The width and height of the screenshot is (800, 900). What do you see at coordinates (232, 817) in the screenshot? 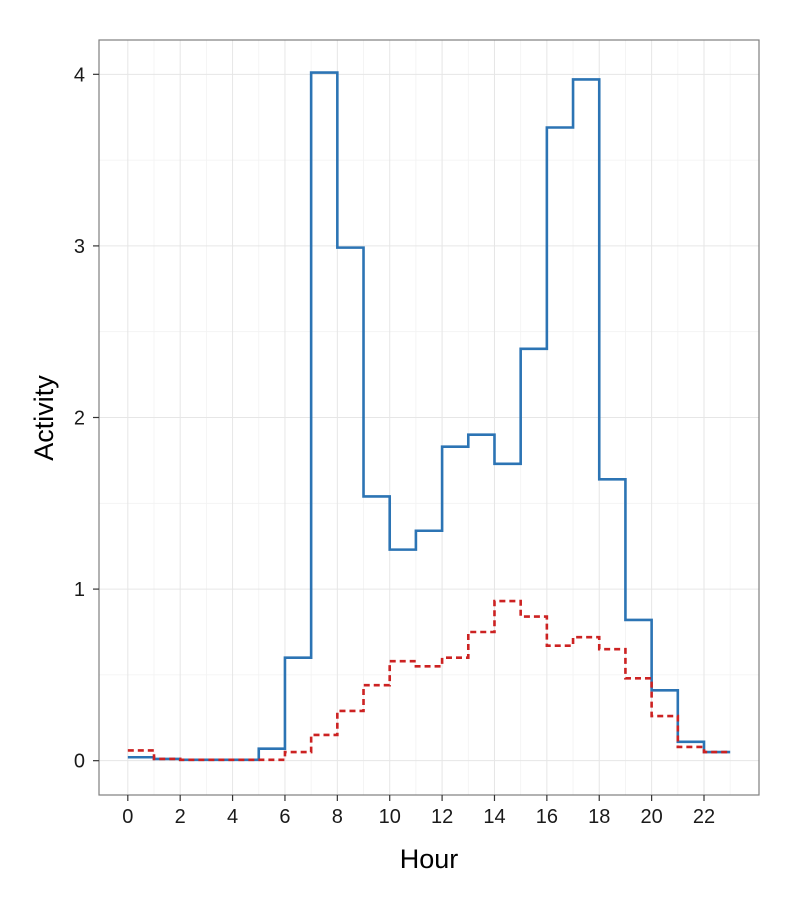
I see `x-tick-label: 4` at bounding box center [232, 817].